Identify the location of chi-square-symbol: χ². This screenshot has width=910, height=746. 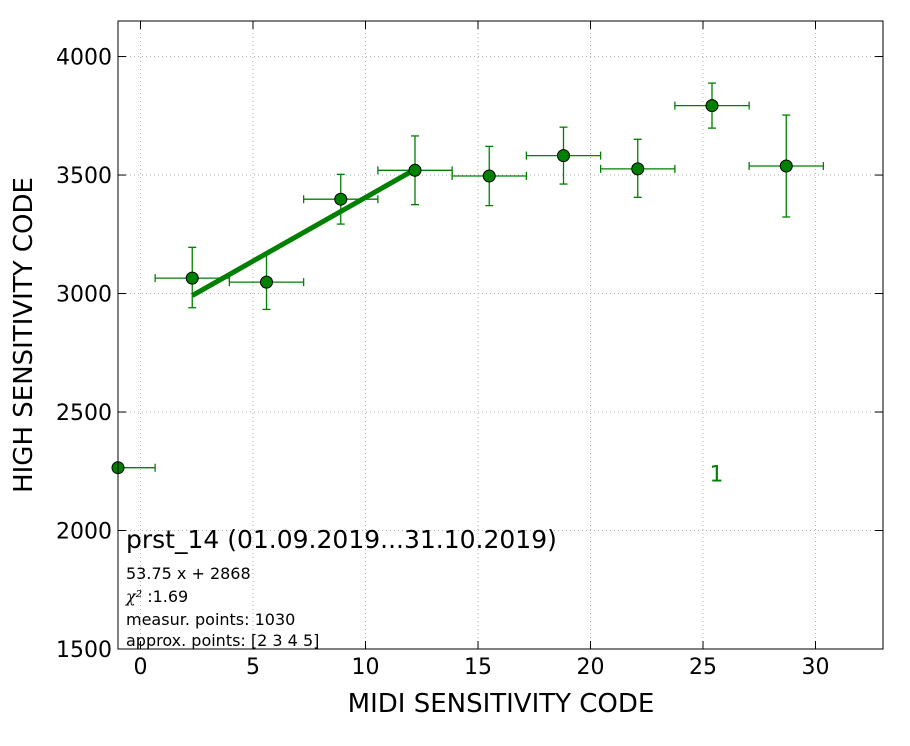
(133, 596).